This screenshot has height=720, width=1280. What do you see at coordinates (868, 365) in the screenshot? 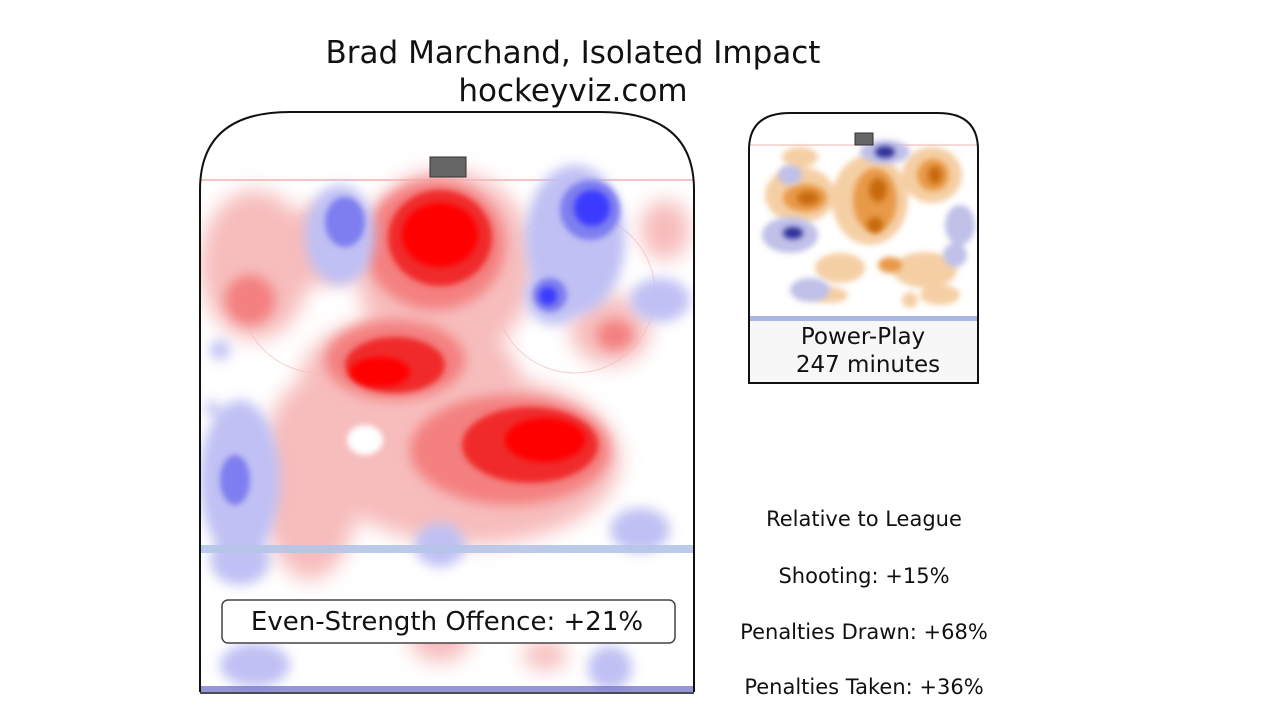
I see `pp-label-line2: 247 minutes` at bounding box center [868, 365].